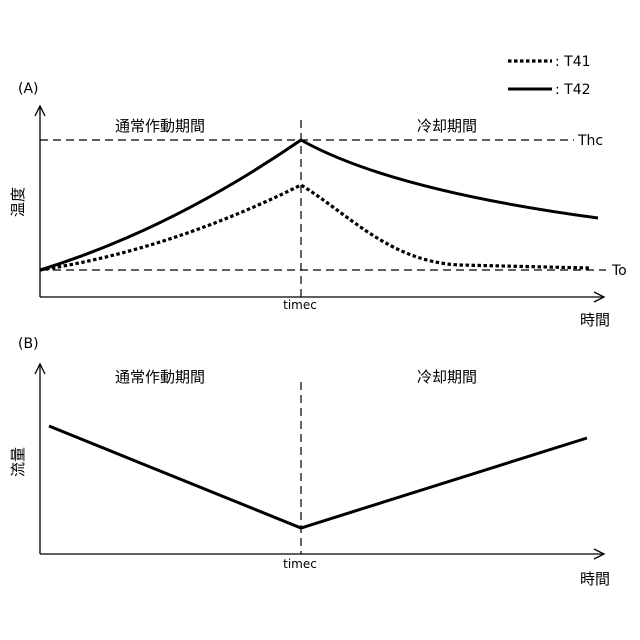 The image size is (640, 640). Describe the element at coordinates (300, 564) in the screenshot. I see `panel-b-timec-label: timec` at that location.